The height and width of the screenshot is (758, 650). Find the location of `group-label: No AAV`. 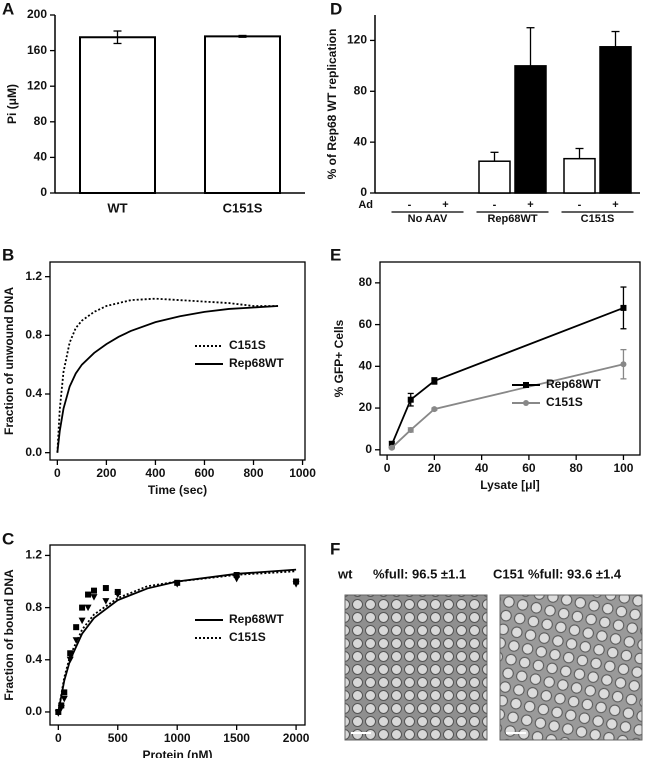

group-label: No AAV is located at coordinates (428, 219).